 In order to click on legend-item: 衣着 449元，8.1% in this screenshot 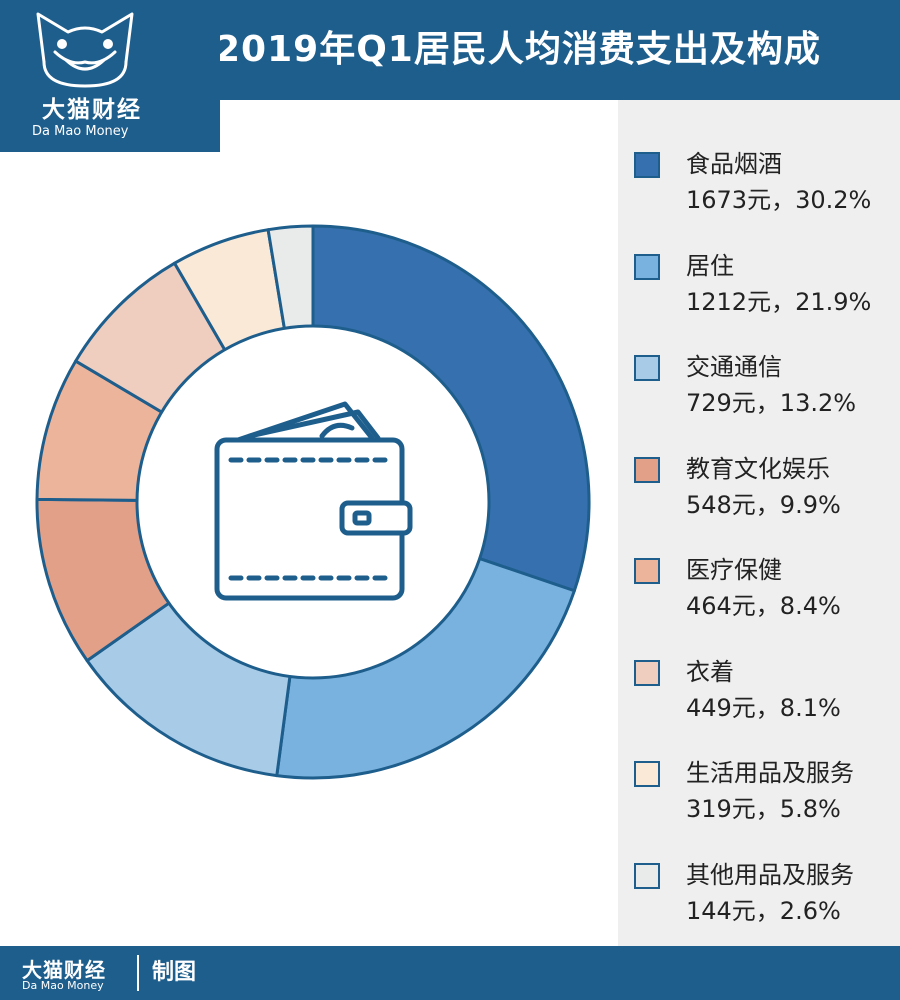, I will do `click(764, 696)`.